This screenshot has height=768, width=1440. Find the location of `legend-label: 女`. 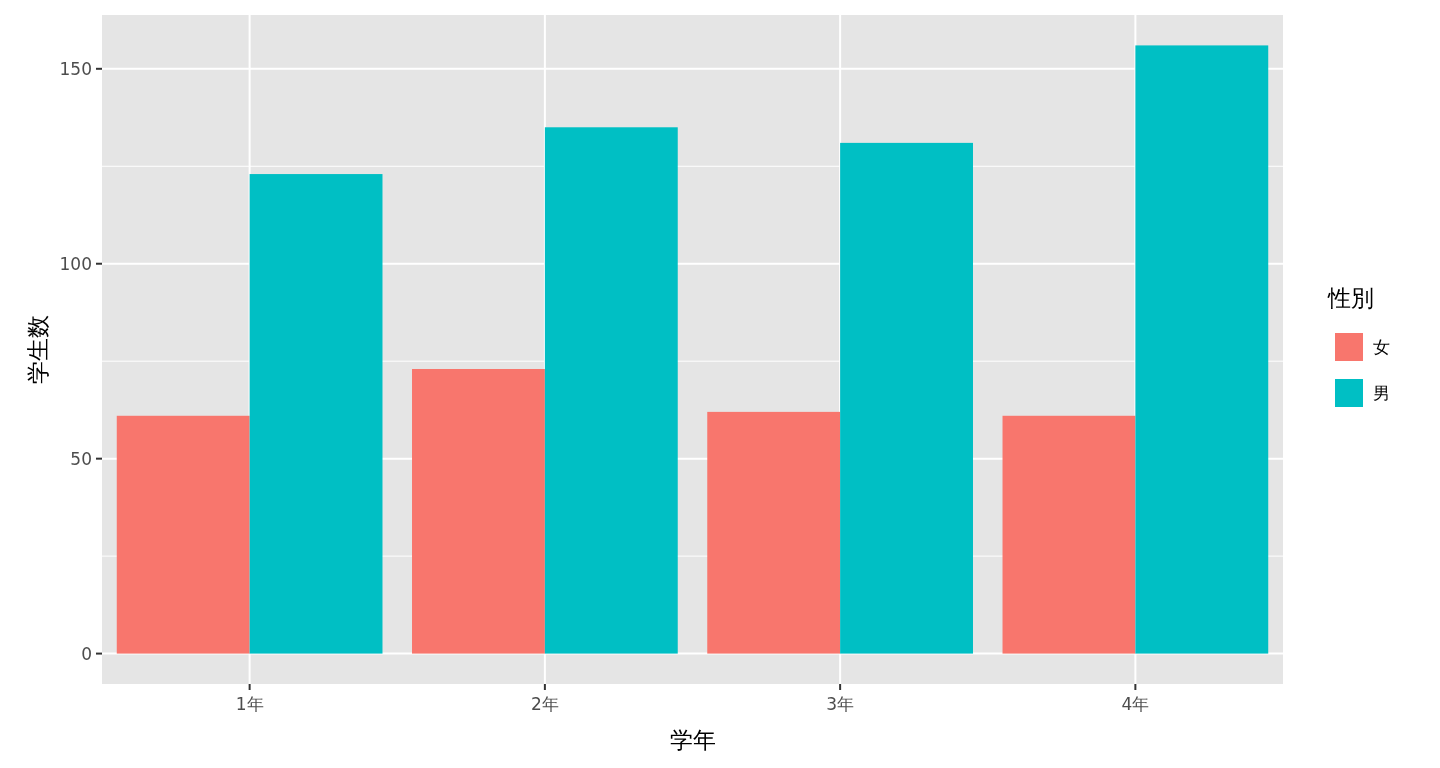

legend-label: 女 is located at coordinates (1381, 347).